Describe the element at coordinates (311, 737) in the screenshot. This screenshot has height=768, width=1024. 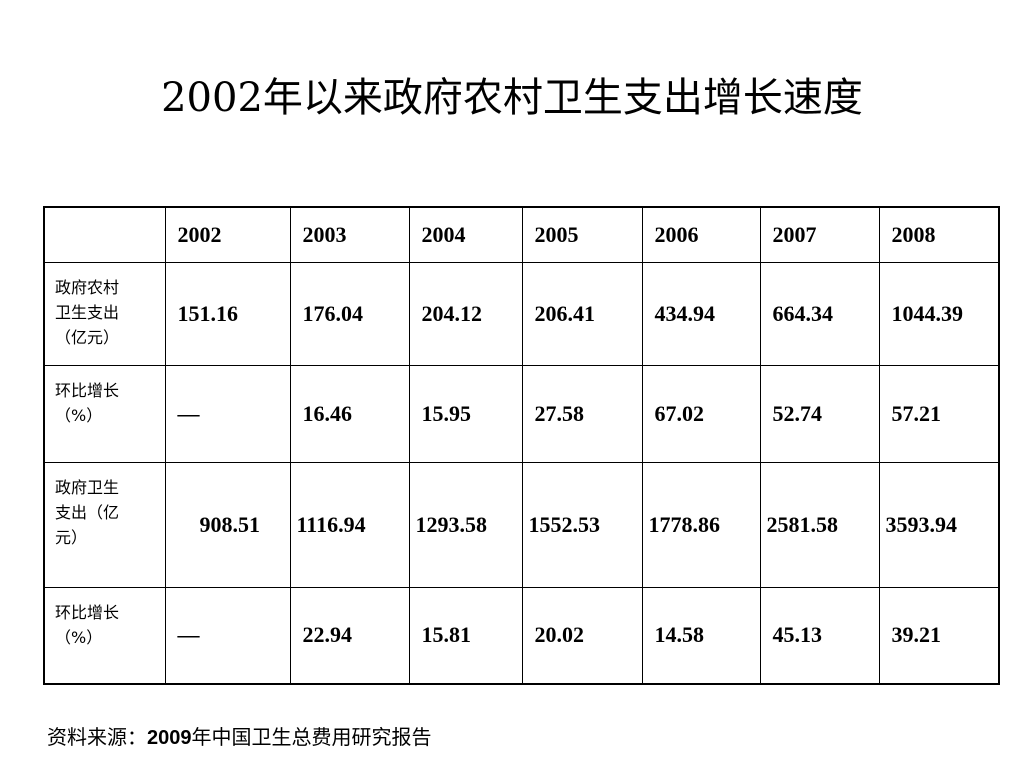
I see `source-suffix: 年中国卫生总费用研究报告` at that location.